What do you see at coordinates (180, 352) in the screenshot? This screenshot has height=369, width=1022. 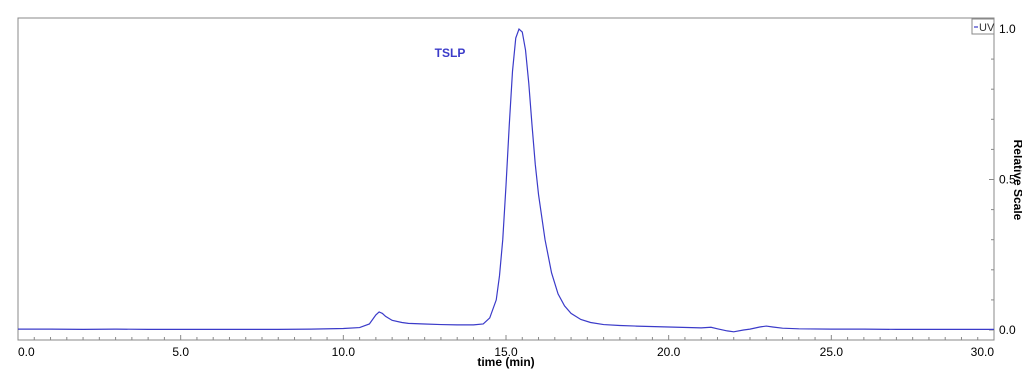 I see `x-tick-label: 5.0` at bounding box center [180, 352].